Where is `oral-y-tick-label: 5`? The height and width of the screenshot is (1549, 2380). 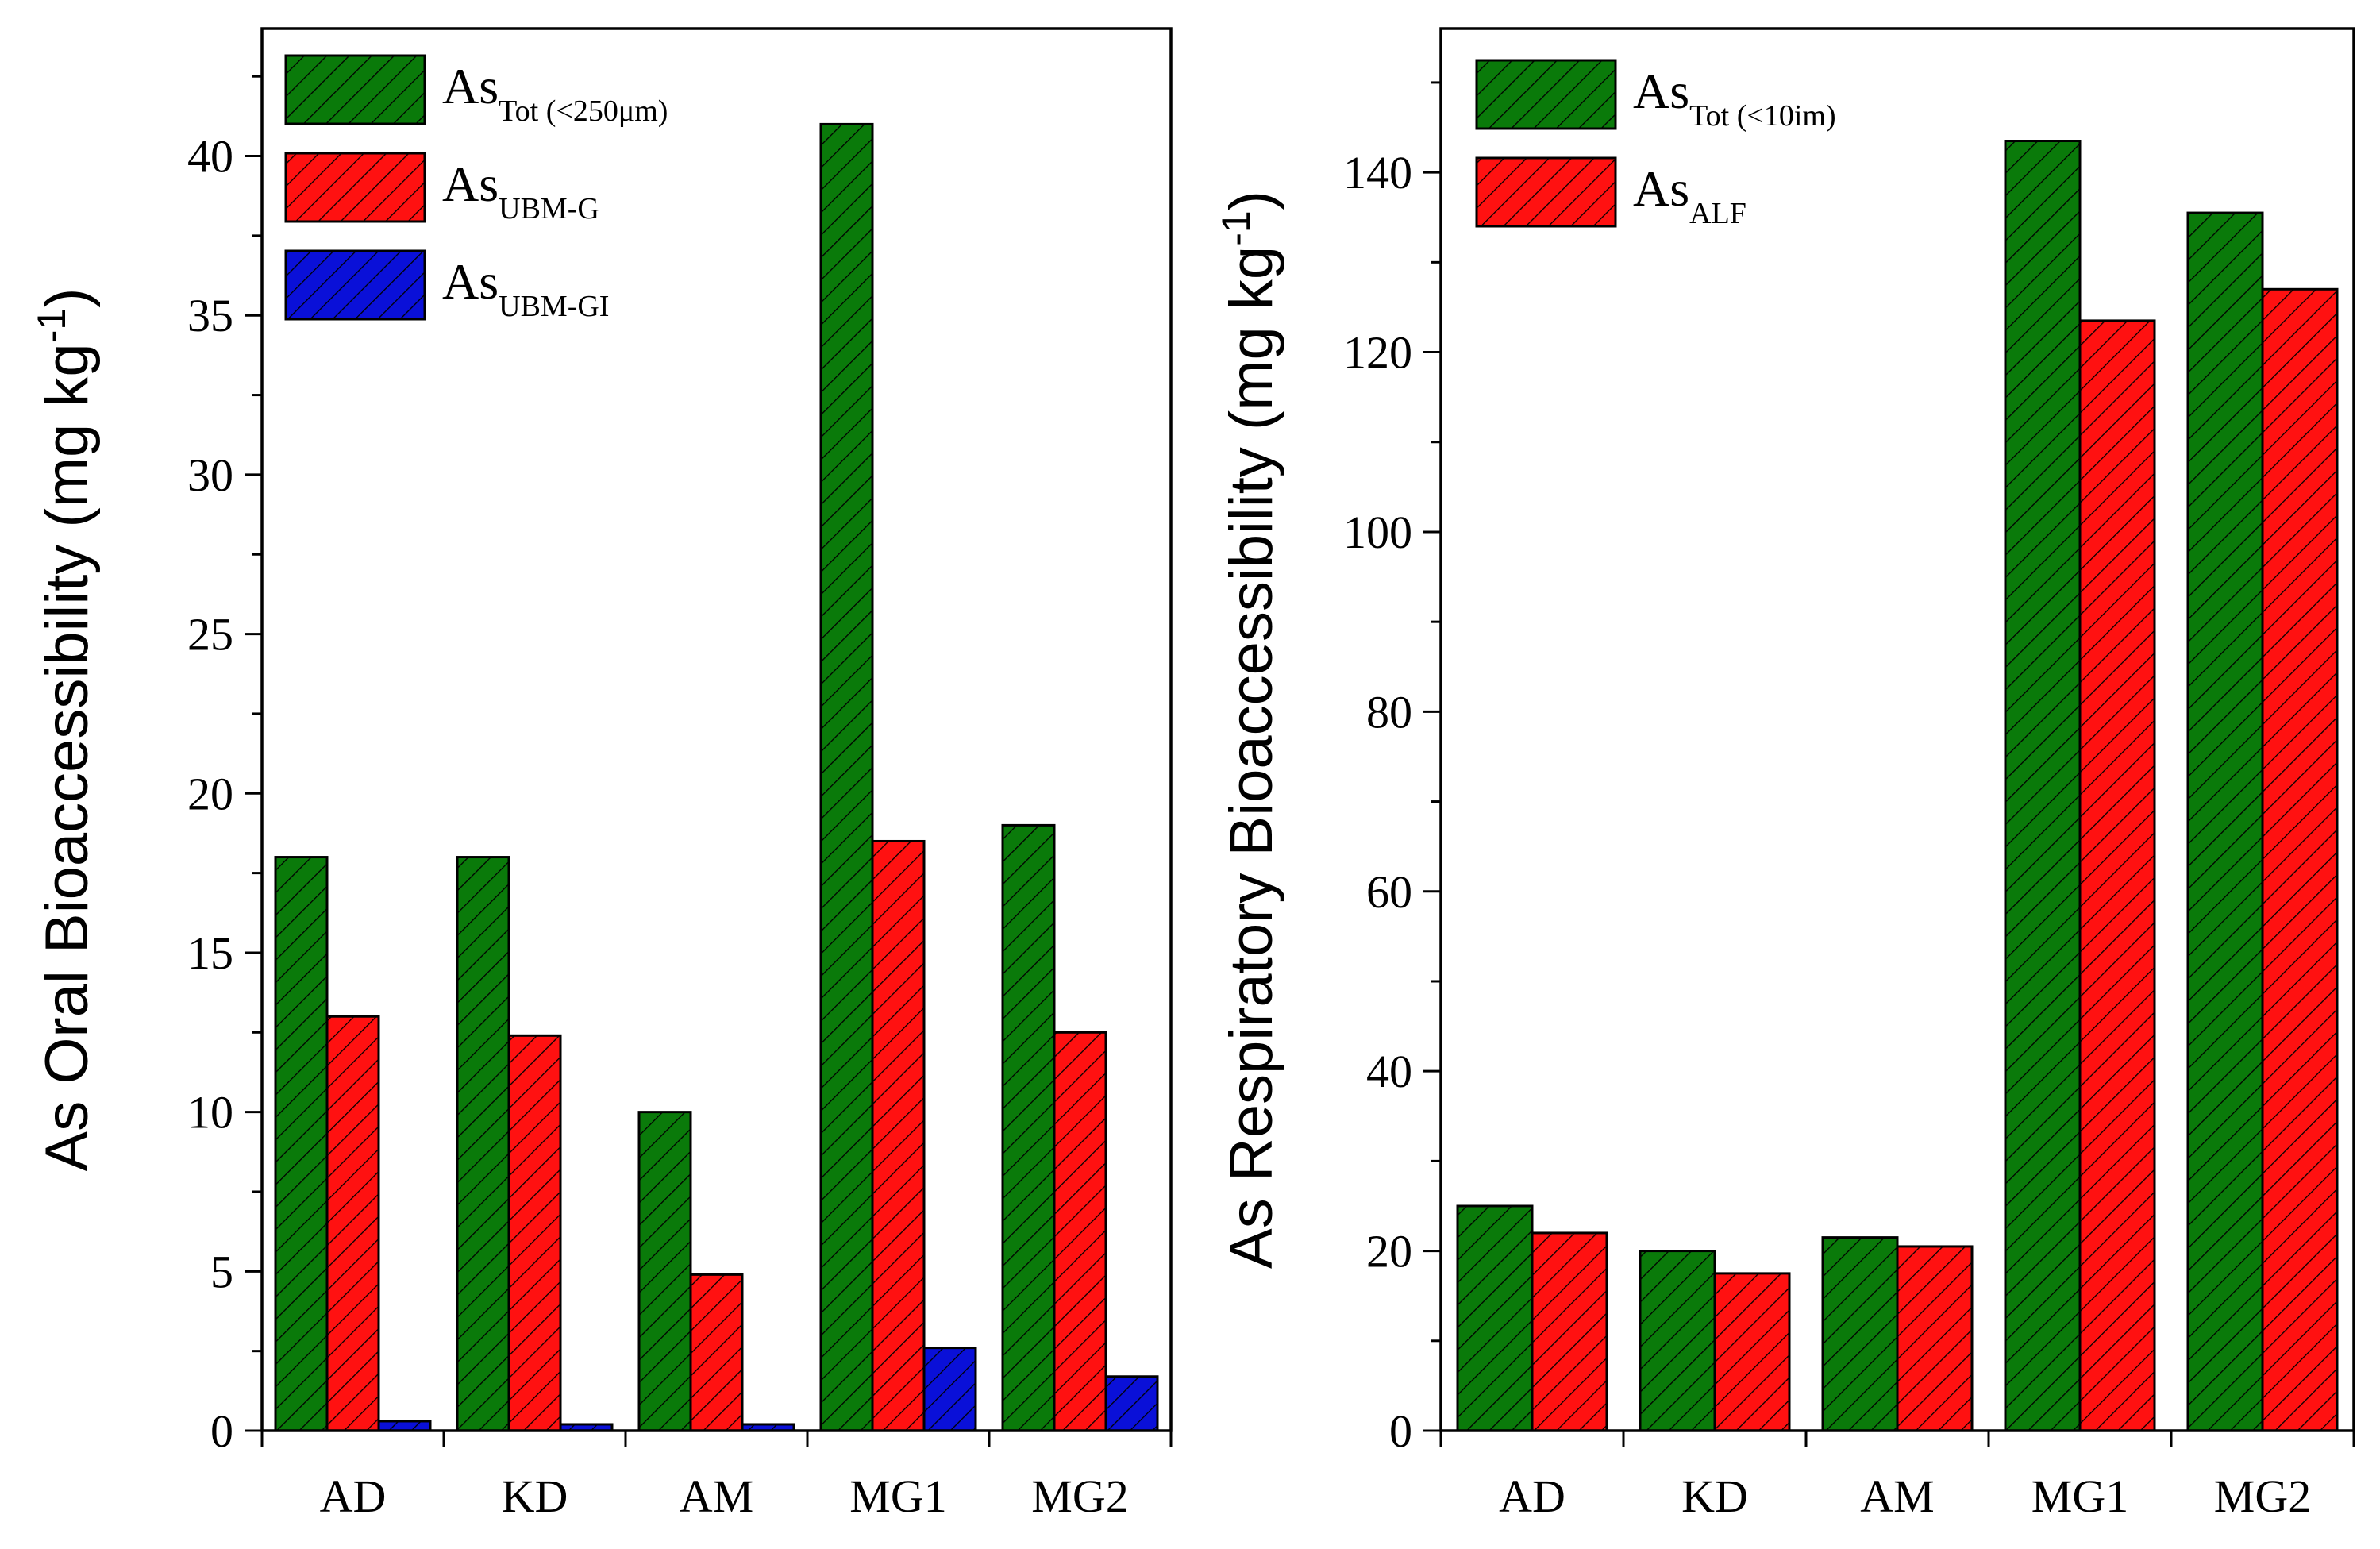 oral-y-tick-label: 5 is located at coordinates (221, 1271).